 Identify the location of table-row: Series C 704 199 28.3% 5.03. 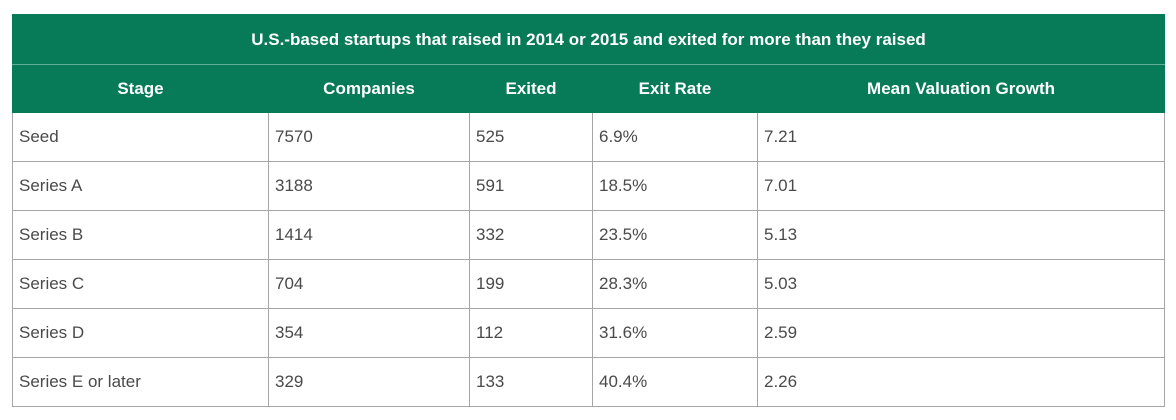
(589, 284).